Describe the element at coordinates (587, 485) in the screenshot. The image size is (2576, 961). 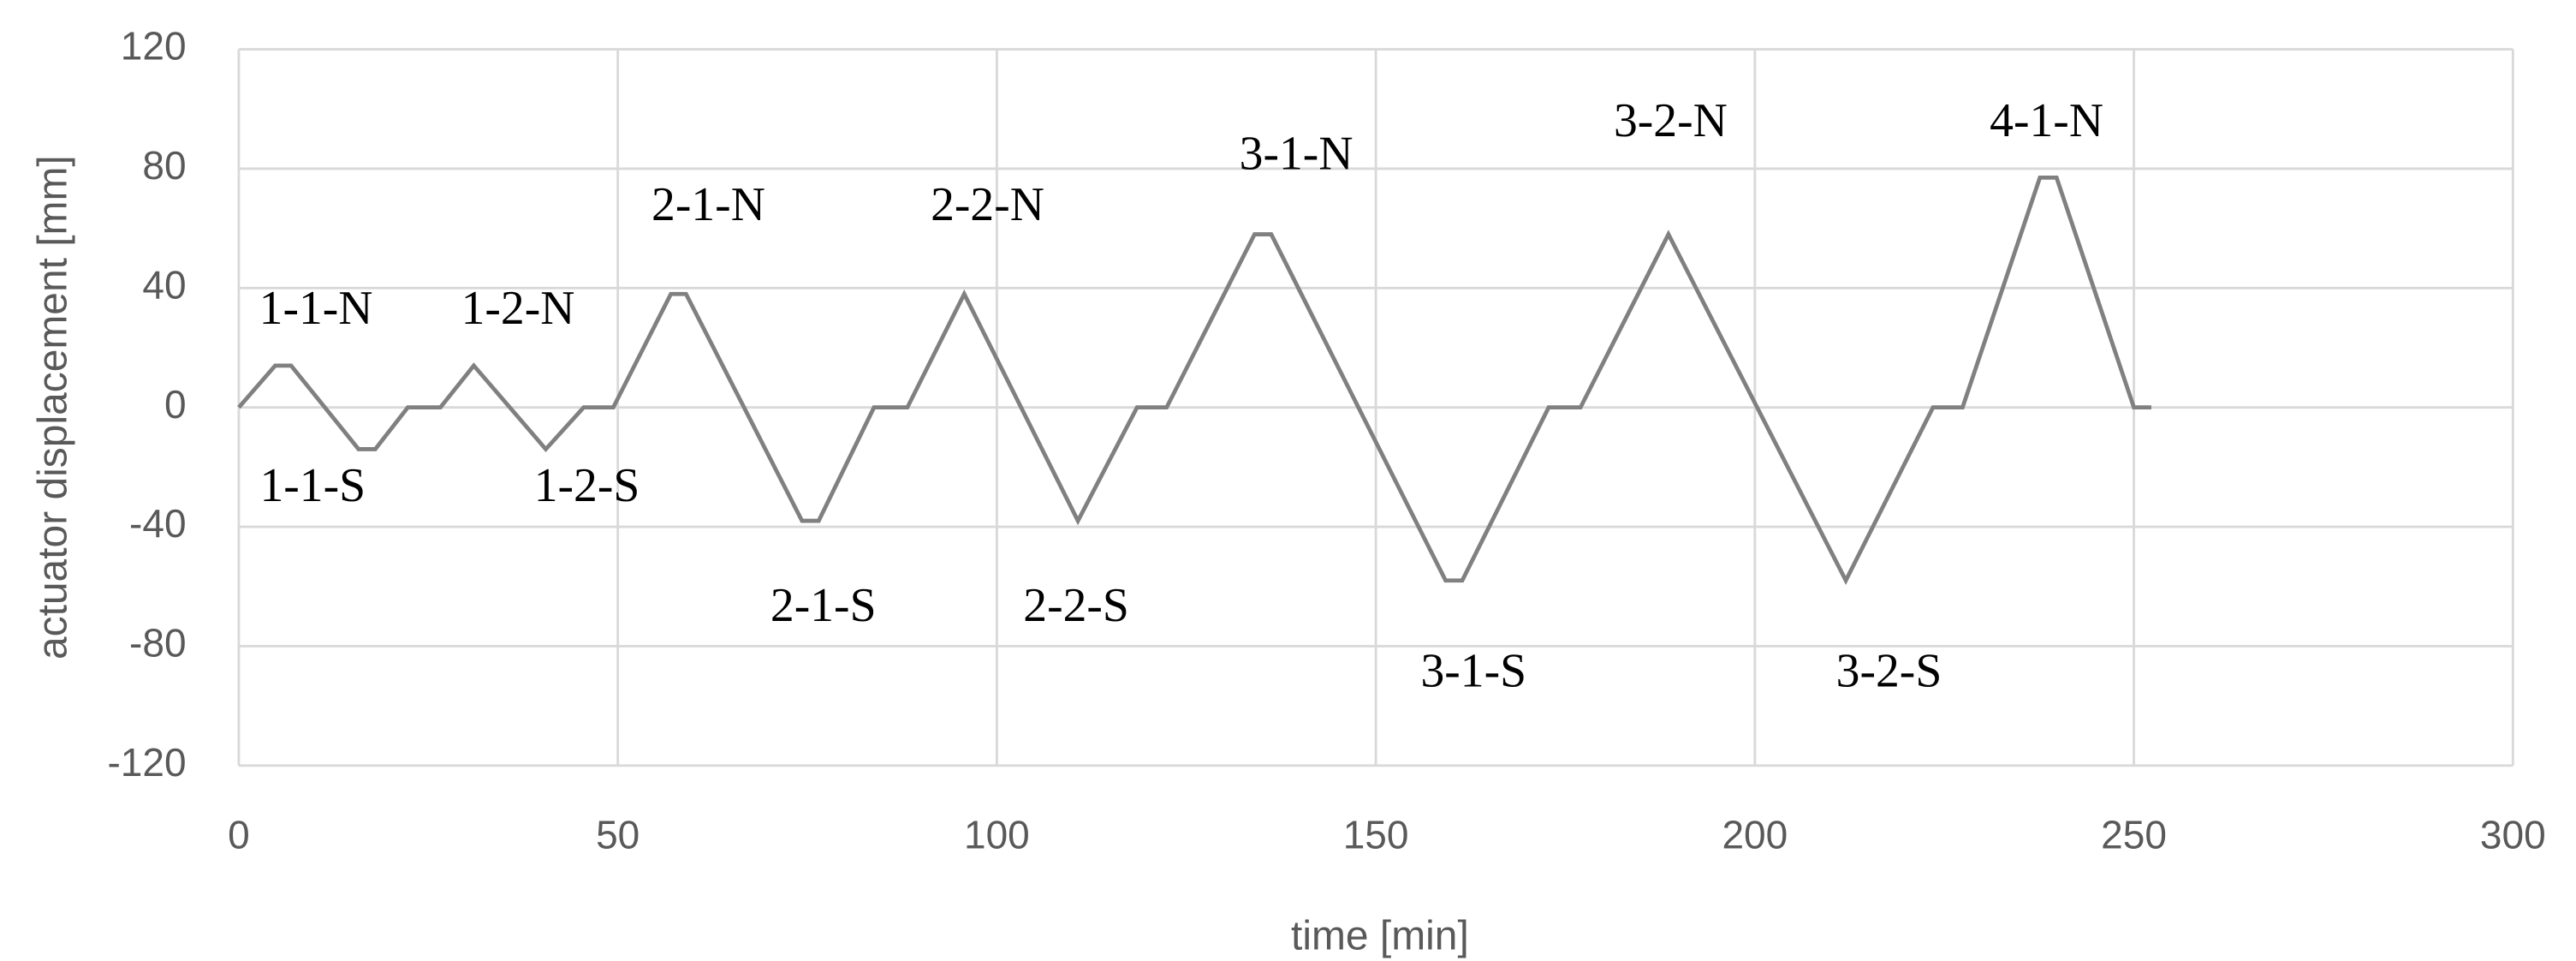
I see `annotation: 1-2-S` at that location.